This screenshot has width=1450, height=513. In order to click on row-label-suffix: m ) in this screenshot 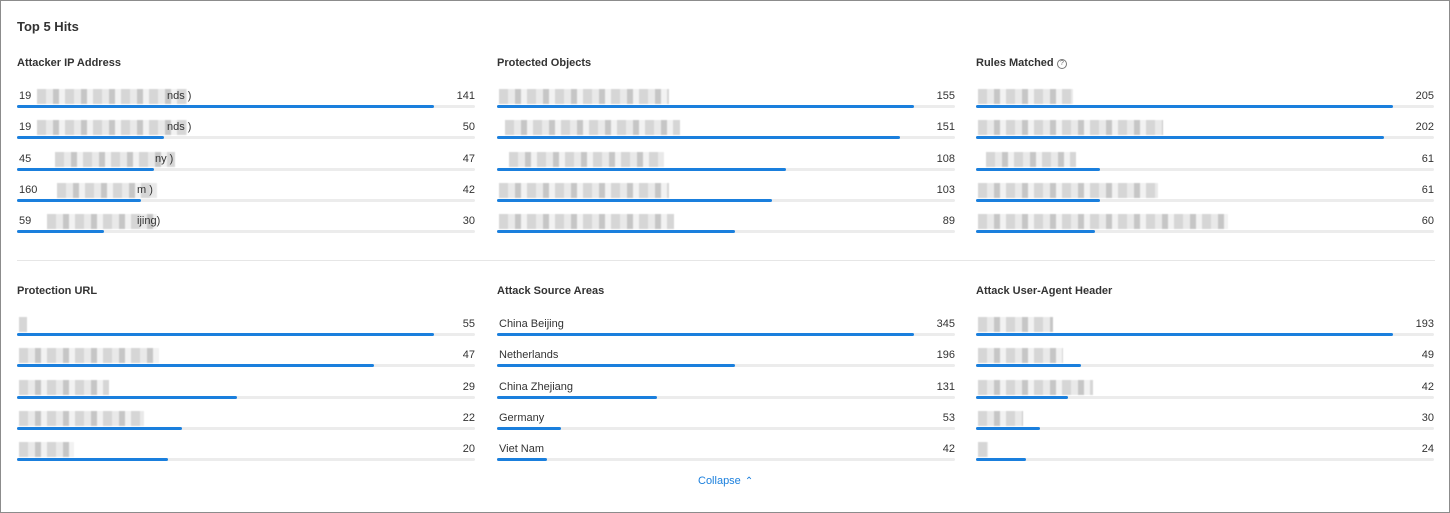, I will do `click(145, 190)`.